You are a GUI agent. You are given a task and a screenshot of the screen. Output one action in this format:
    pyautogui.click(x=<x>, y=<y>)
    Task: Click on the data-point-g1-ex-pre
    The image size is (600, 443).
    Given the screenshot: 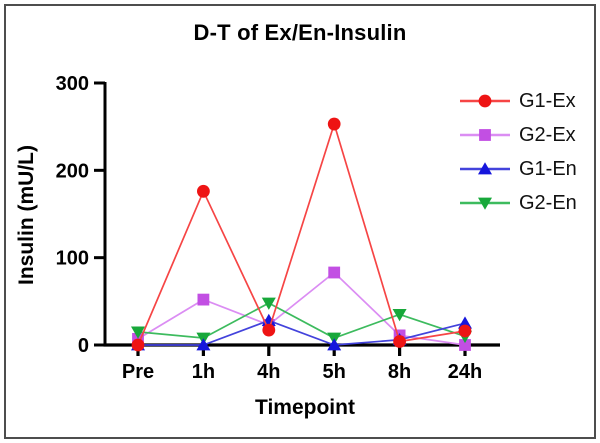 What is the action you would take?
    pyautogui.click(x=138, y=345)
    